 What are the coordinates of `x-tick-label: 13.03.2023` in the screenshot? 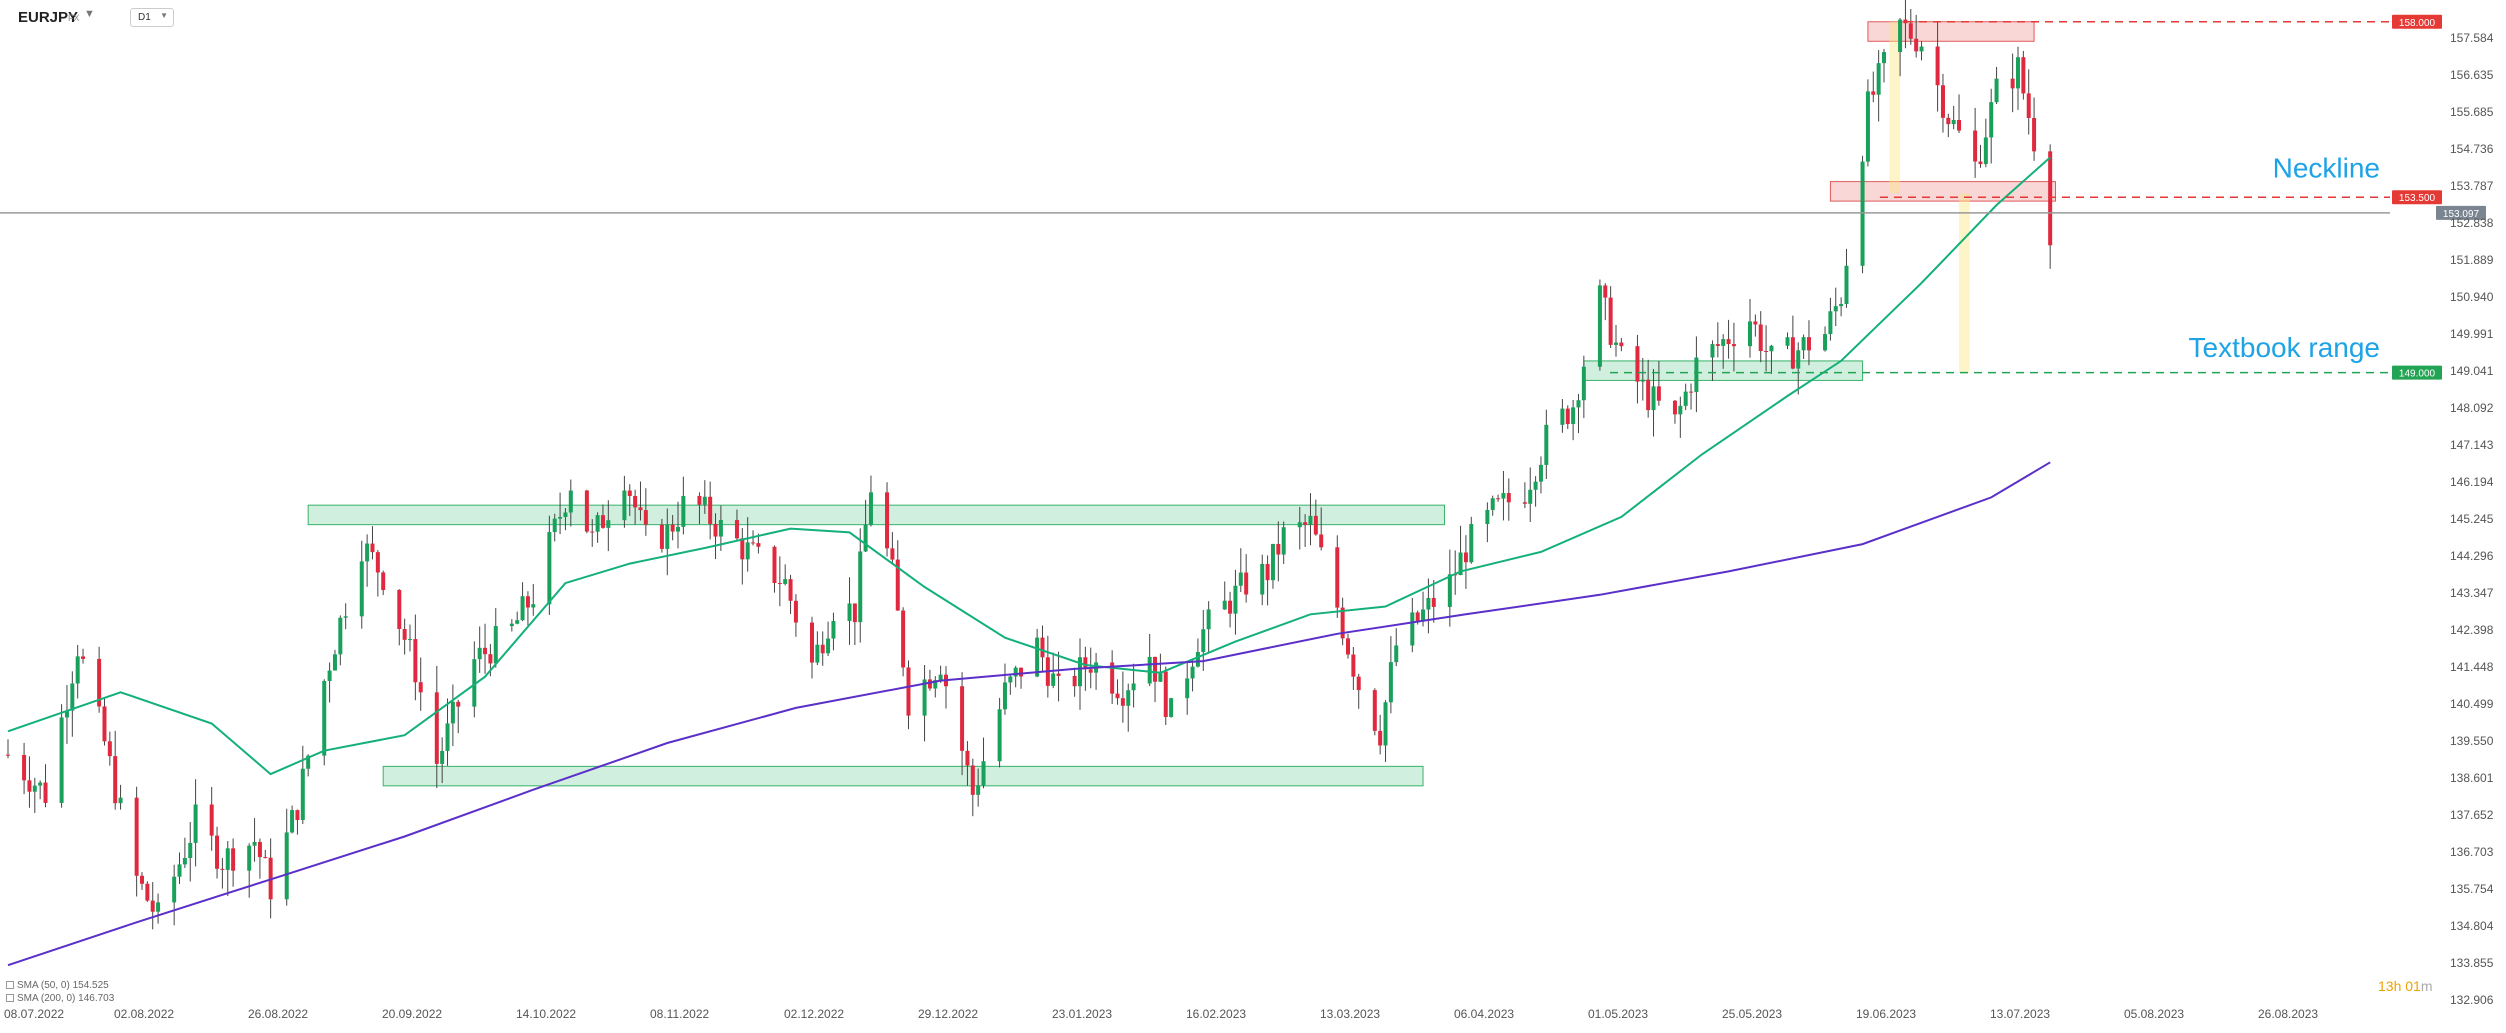 It's located at (1350, 1014).